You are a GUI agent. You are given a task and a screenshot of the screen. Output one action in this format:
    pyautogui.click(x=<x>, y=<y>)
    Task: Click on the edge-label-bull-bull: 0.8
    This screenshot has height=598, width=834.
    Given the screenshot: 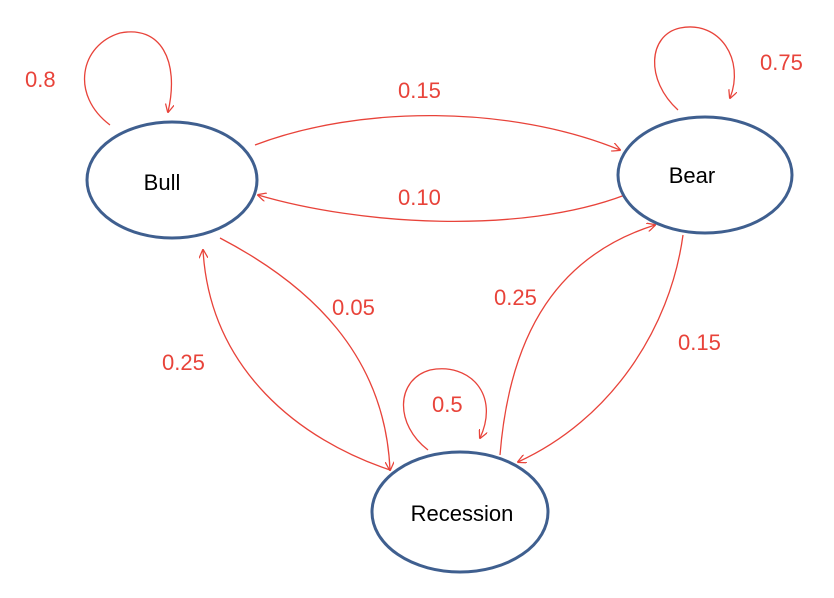 What is the action you would take?
    pyautogui.click(x=40, y=79)
    